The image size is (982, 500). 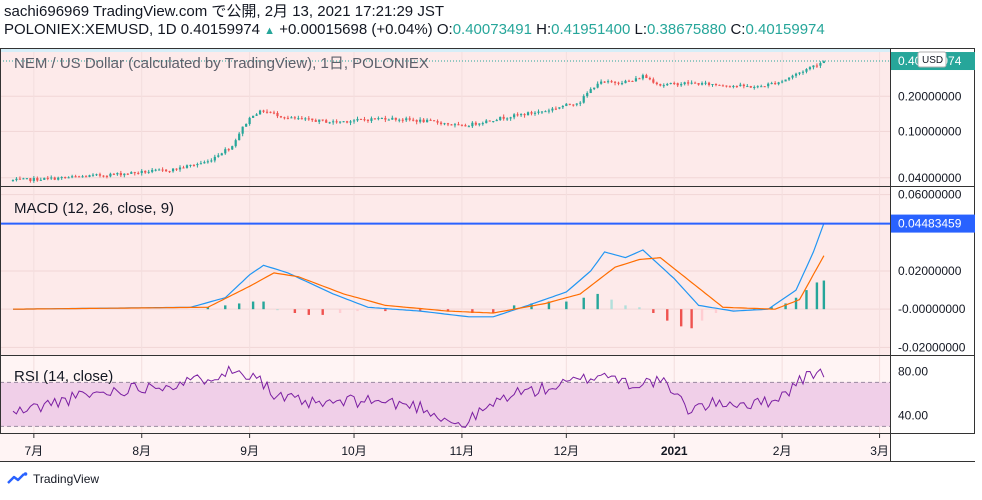 What do you see at coordinates (444, 29) in the screenshot?
I see `open-label: O:` at bounding box center [444, 29].